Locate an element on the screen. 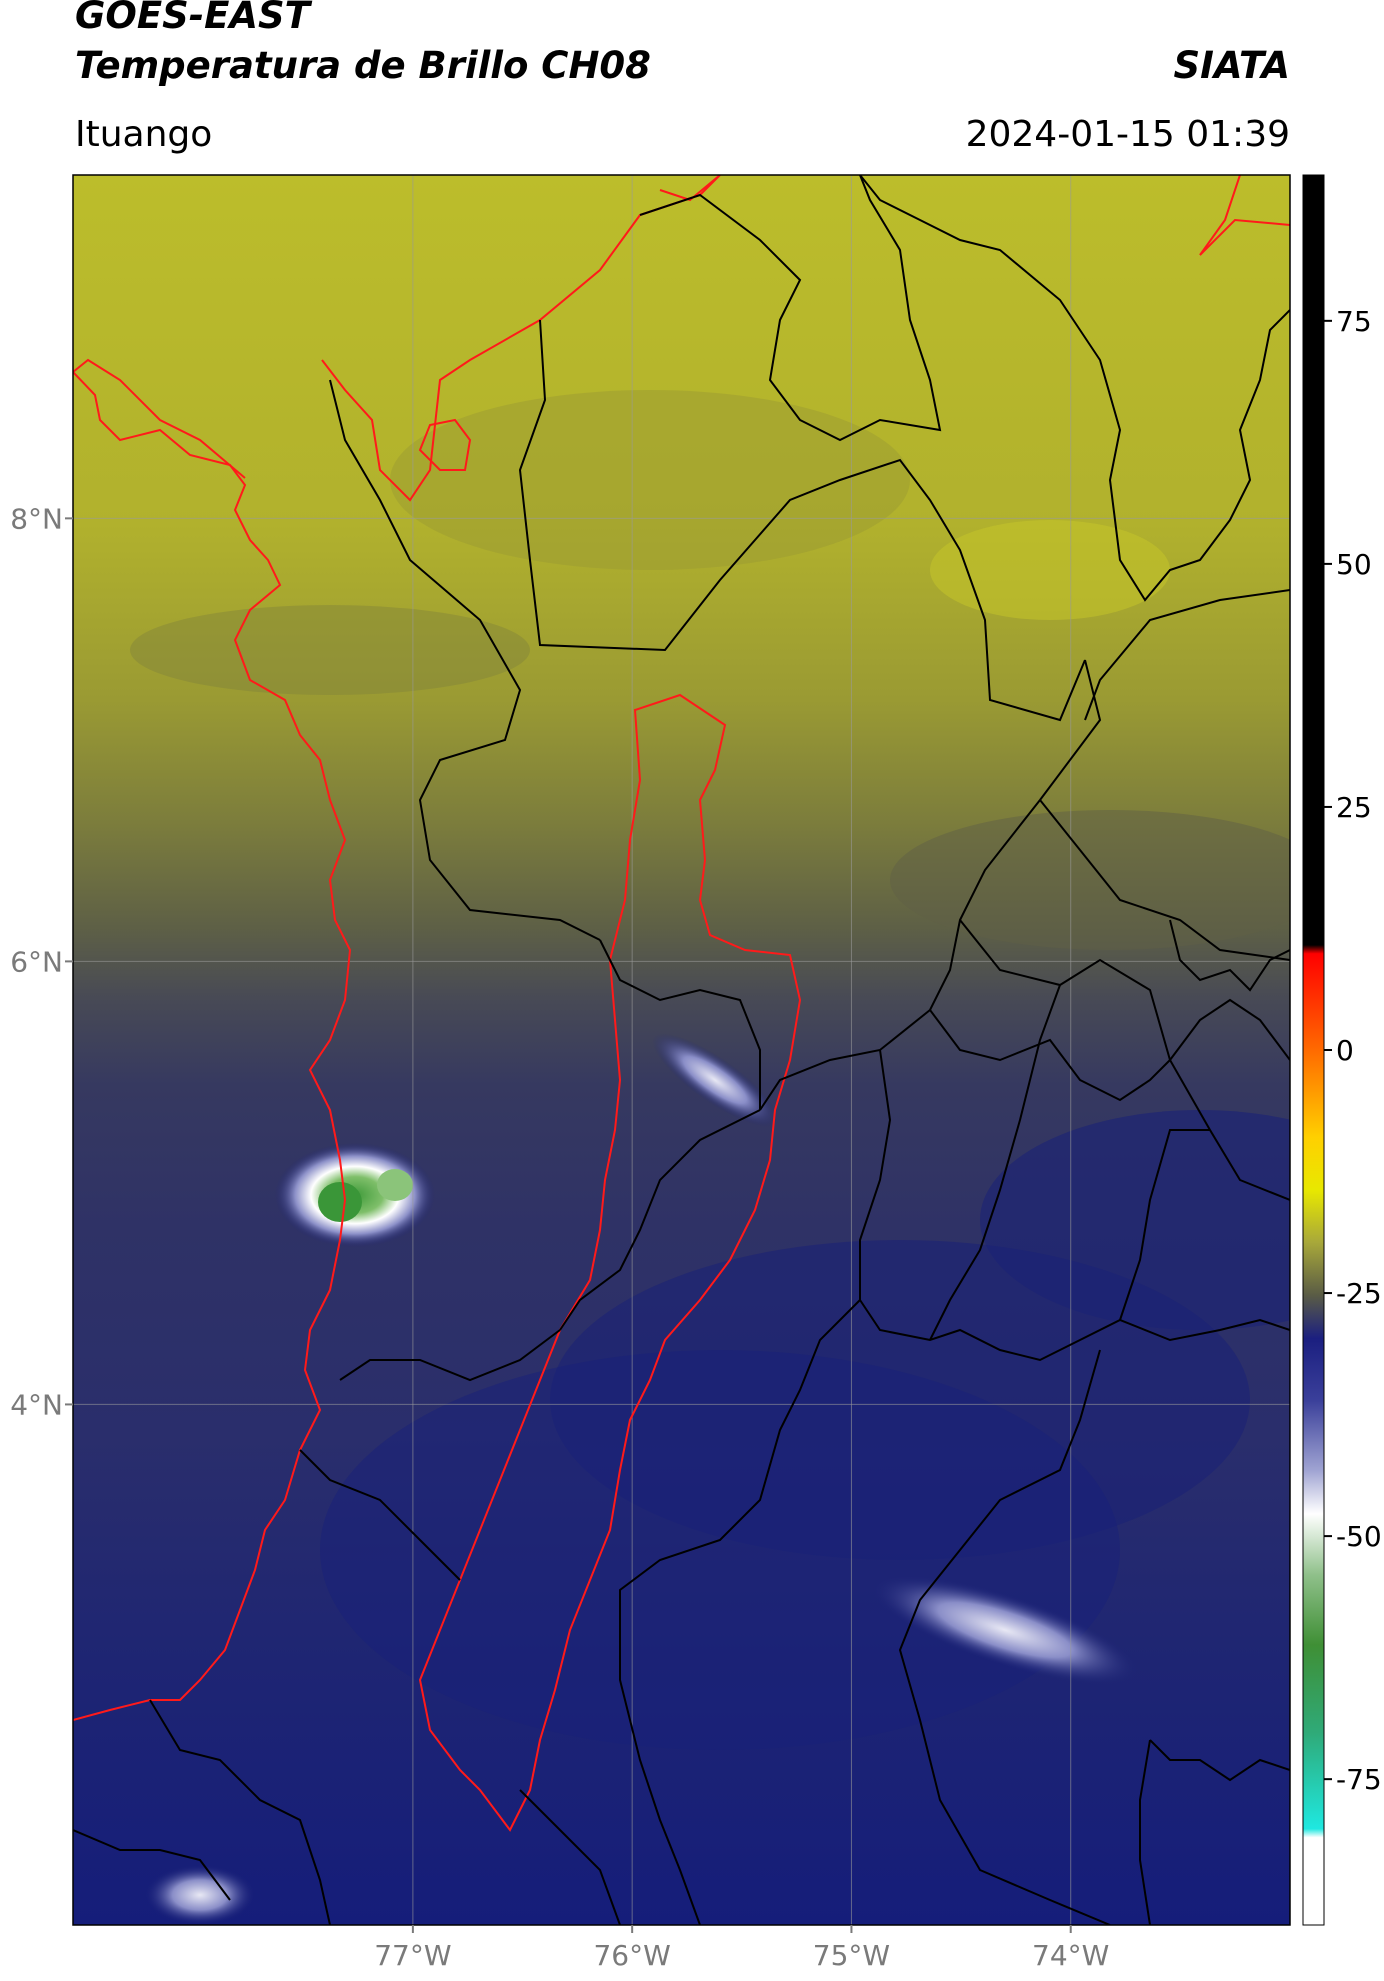 This screenshot has width=1384, height=1981. lon-tick-label: 75°W is located at coordinates (851, 1955).